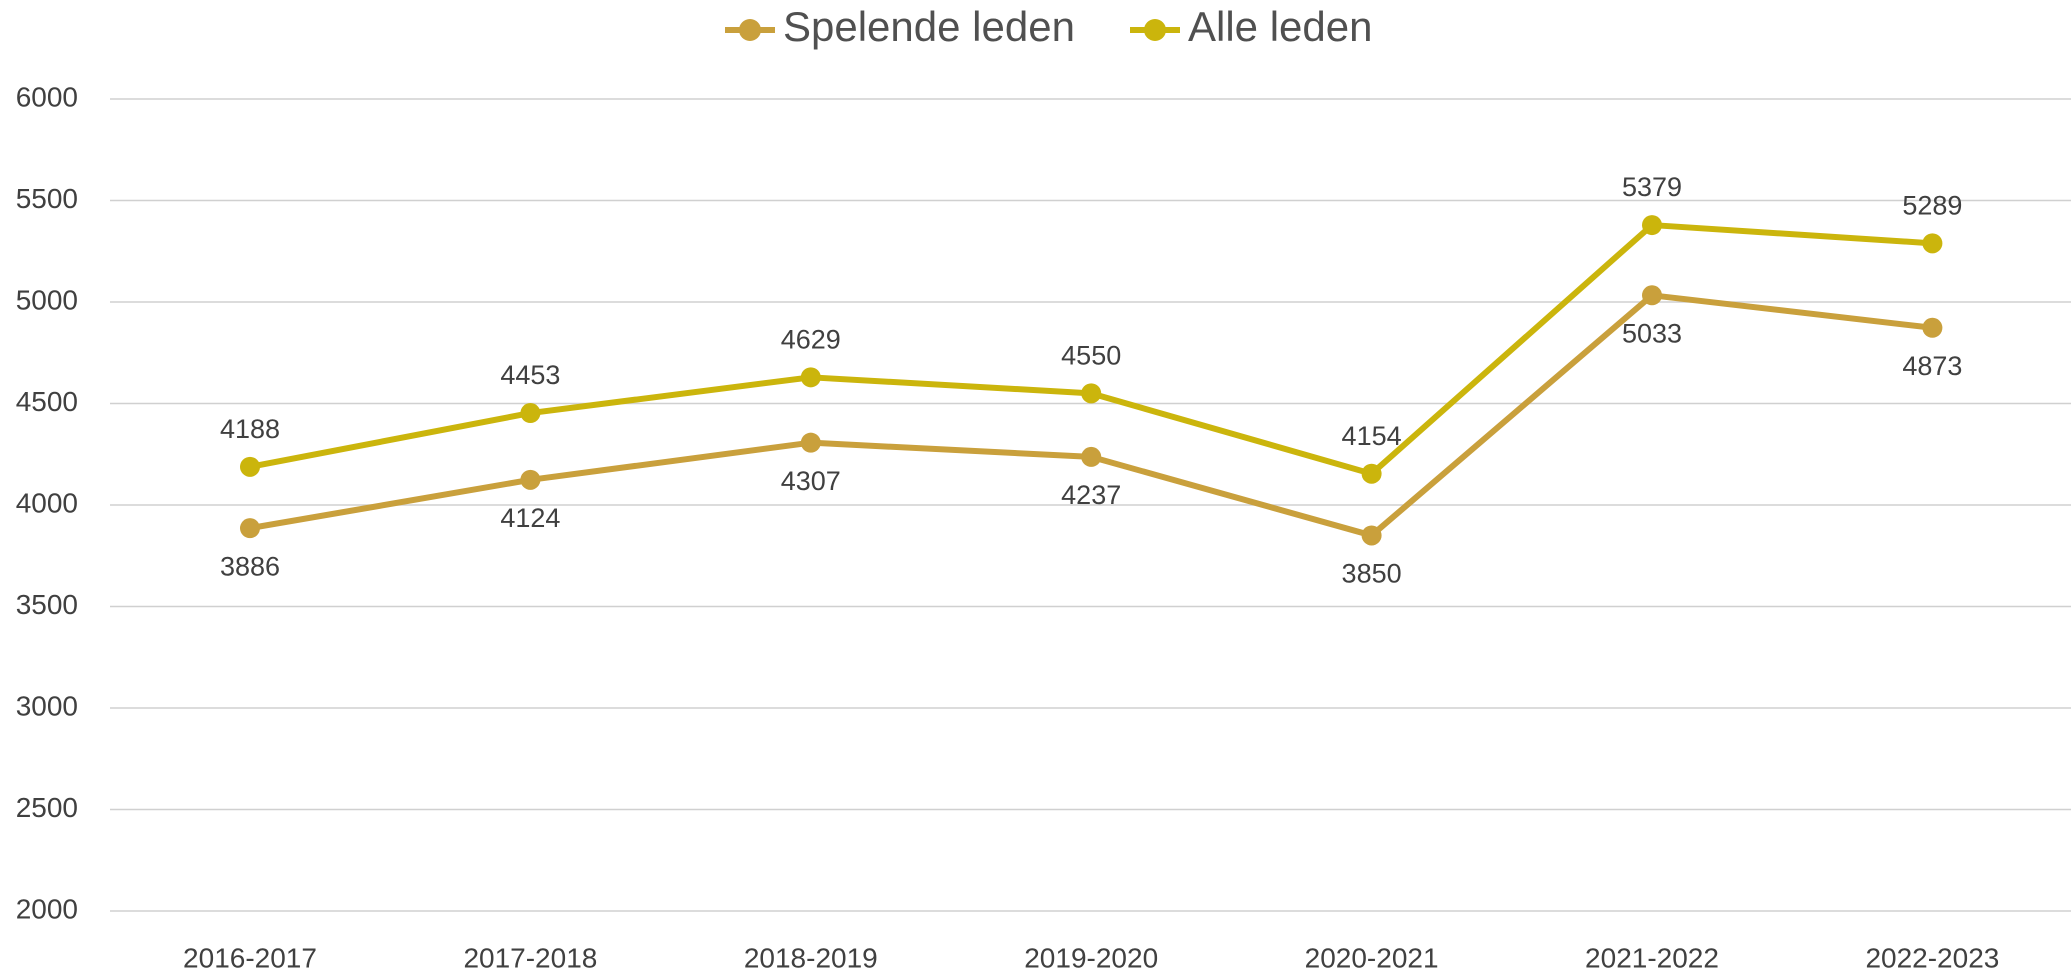 This screenshot has height=979, width=2071. I want to click on data-label: 3886, so click(250, 566).